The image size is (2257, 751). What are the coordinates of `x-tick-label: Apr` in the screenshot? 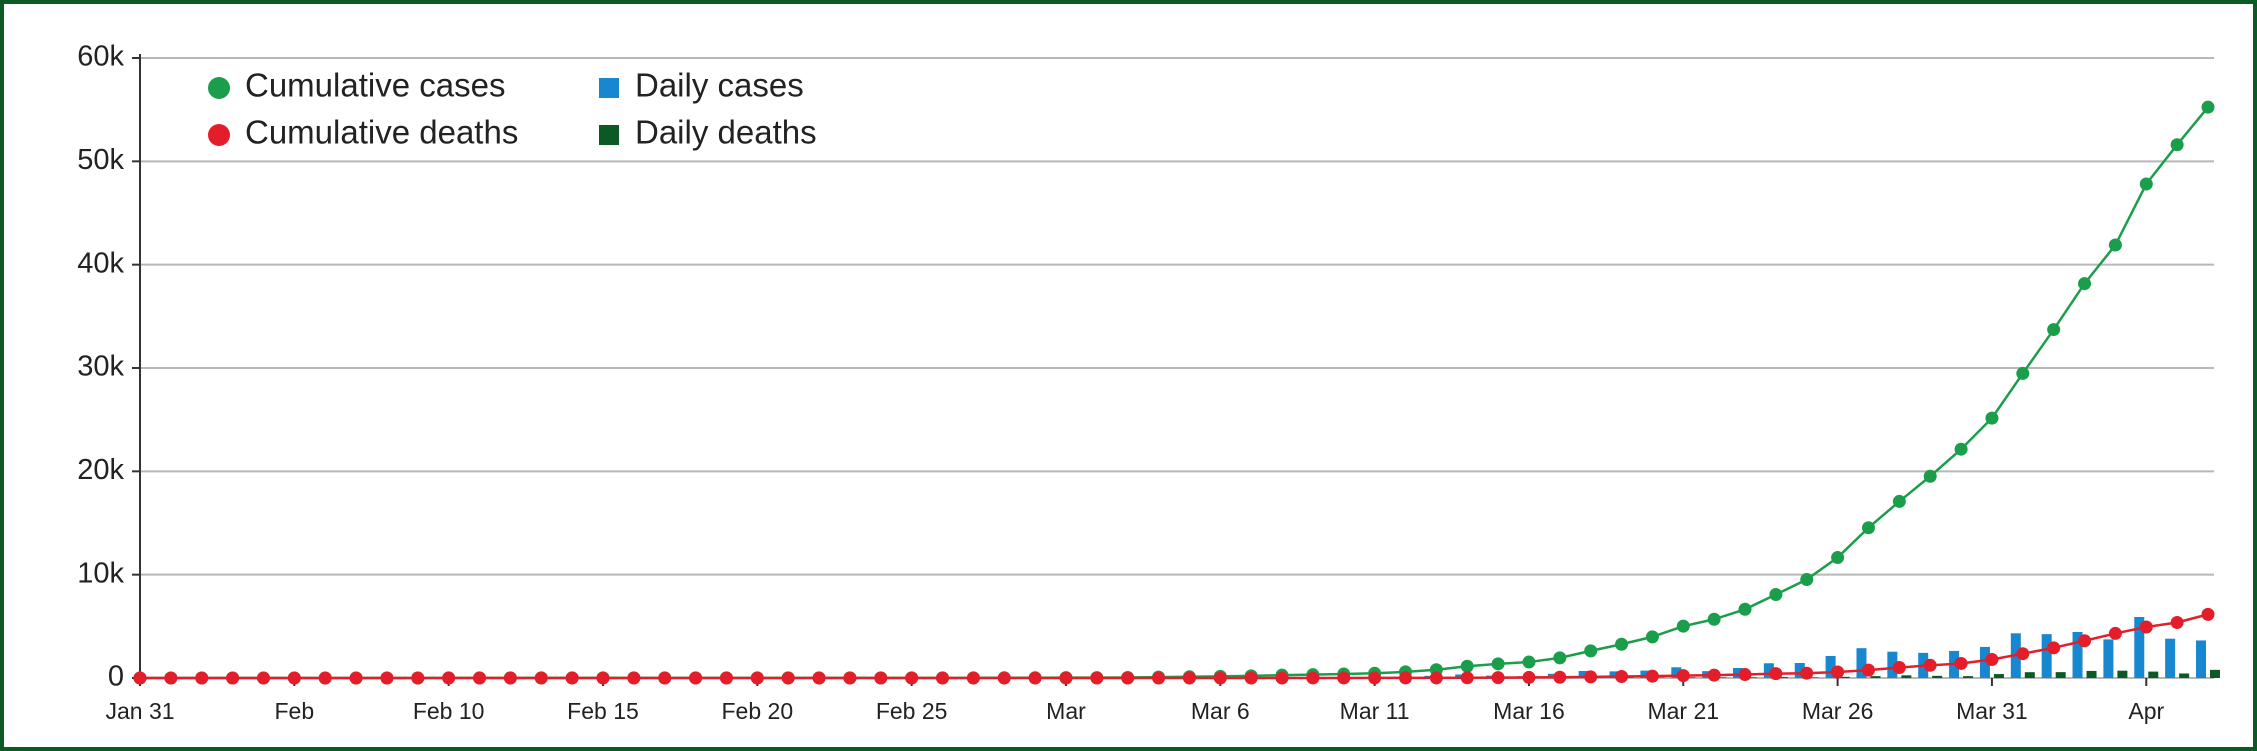 It's located at (2146, 711).